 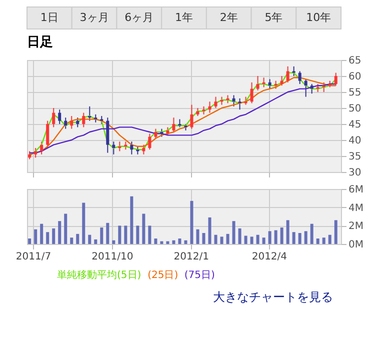 I want to click on y-tick-label: 45, so click(x=355, y=125).